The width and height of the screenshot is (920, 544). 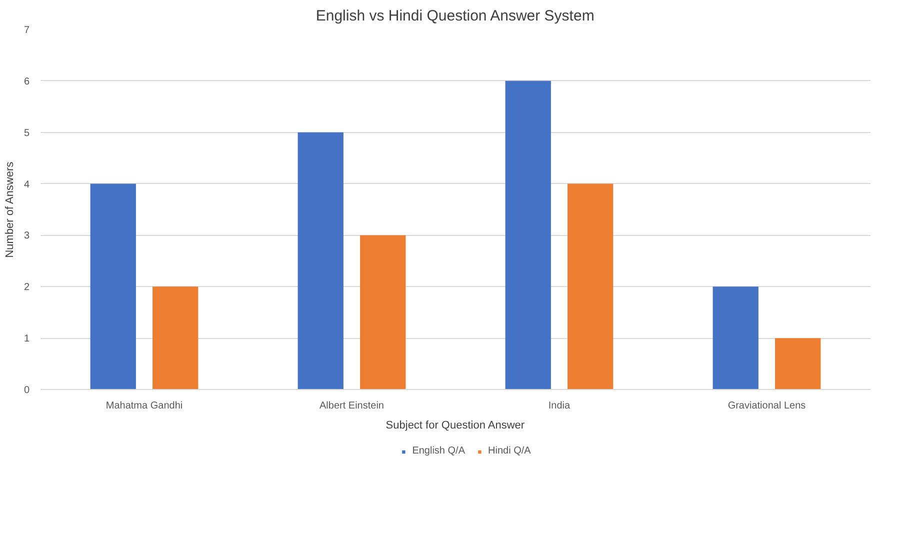 What do you see at coordinates (27, 133) in the screenshot?
I see `y-tick-label: 5` at bounding box center [27, 133].